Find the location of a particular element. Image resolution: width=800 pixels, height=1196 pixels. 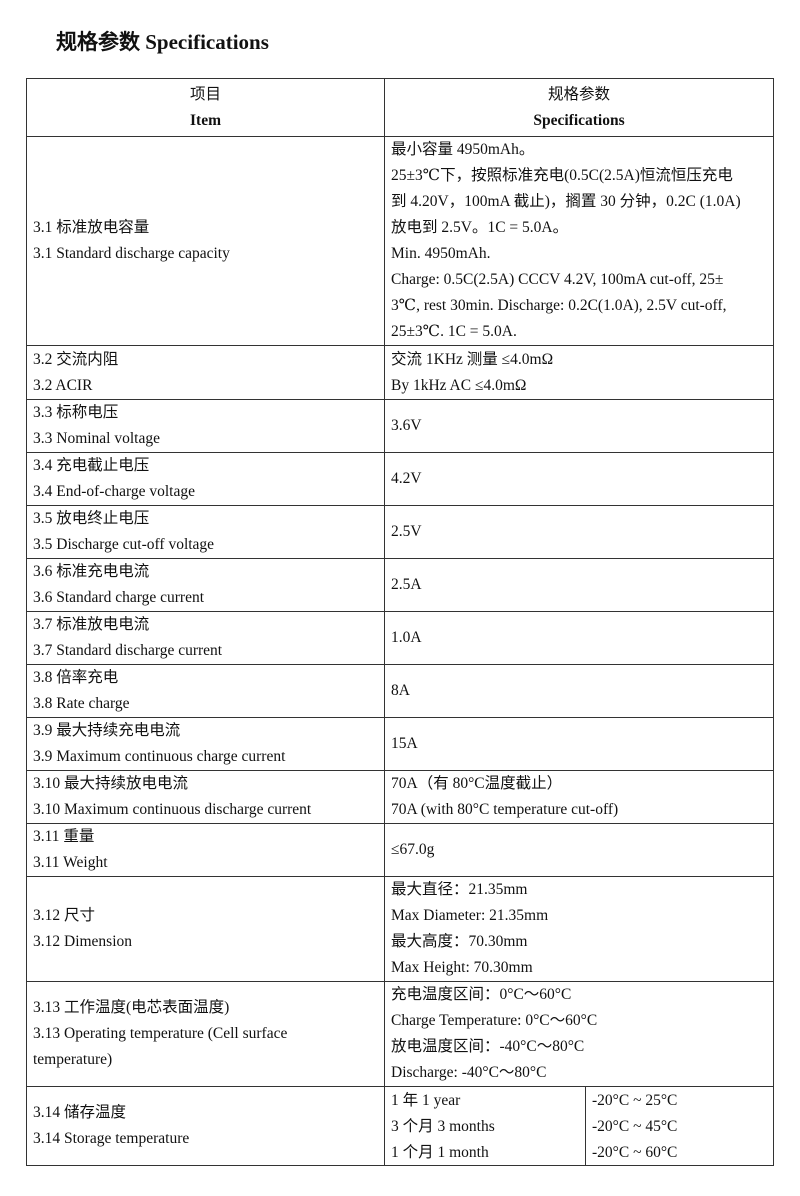

header-item-en: Item is located at coordinates (205, 120).